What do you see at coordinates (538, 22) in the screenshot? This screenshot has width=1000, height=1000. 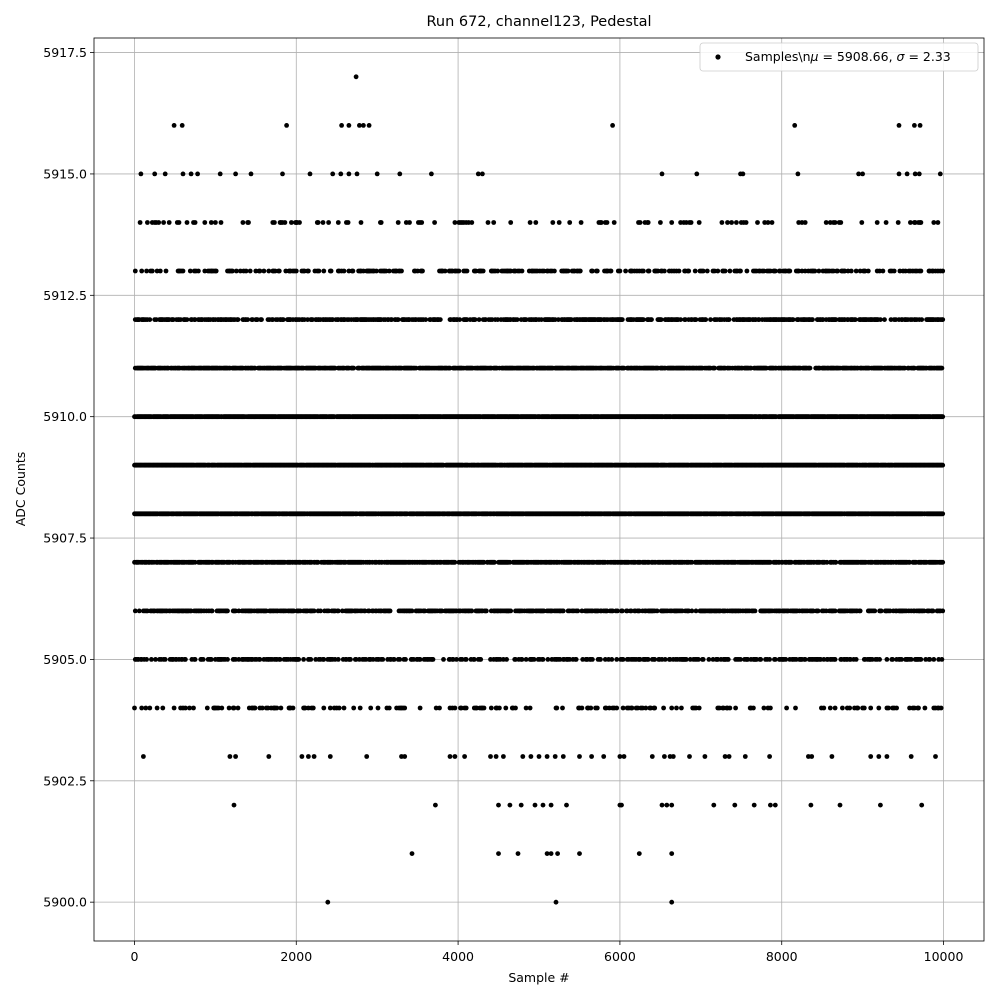 I see `chart-title: Run 672, channel123, Pedestal` at bounding box center [538, 22].